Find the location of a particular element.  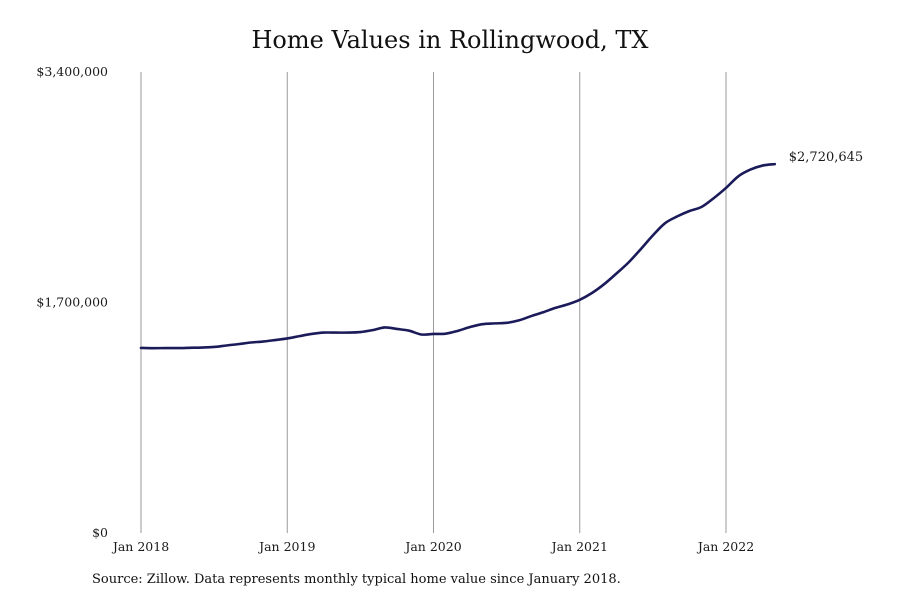

x-tick-label: Jan 2019 is located at coordinates (286, 546).